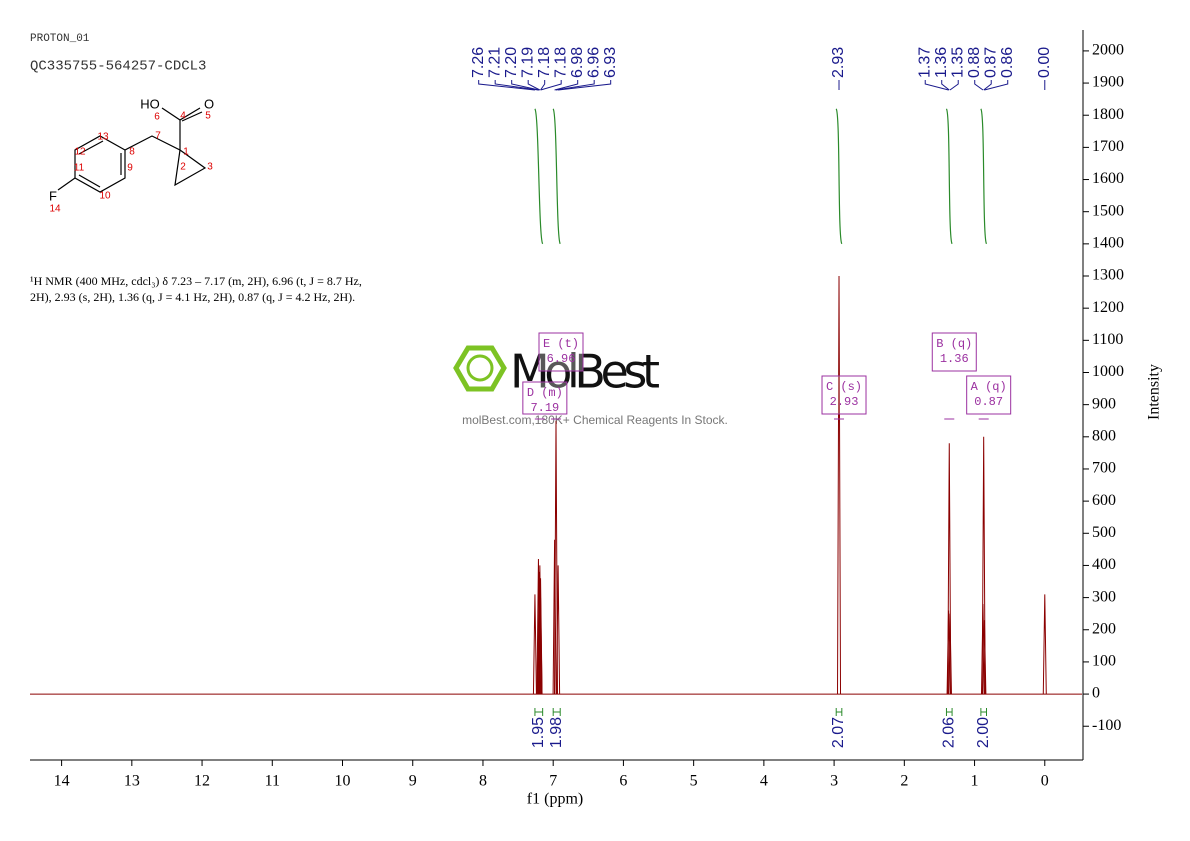  Describe the element at coordinates (1104, 435) in the screenshot. I see `y-tick-label: 800` at that location.